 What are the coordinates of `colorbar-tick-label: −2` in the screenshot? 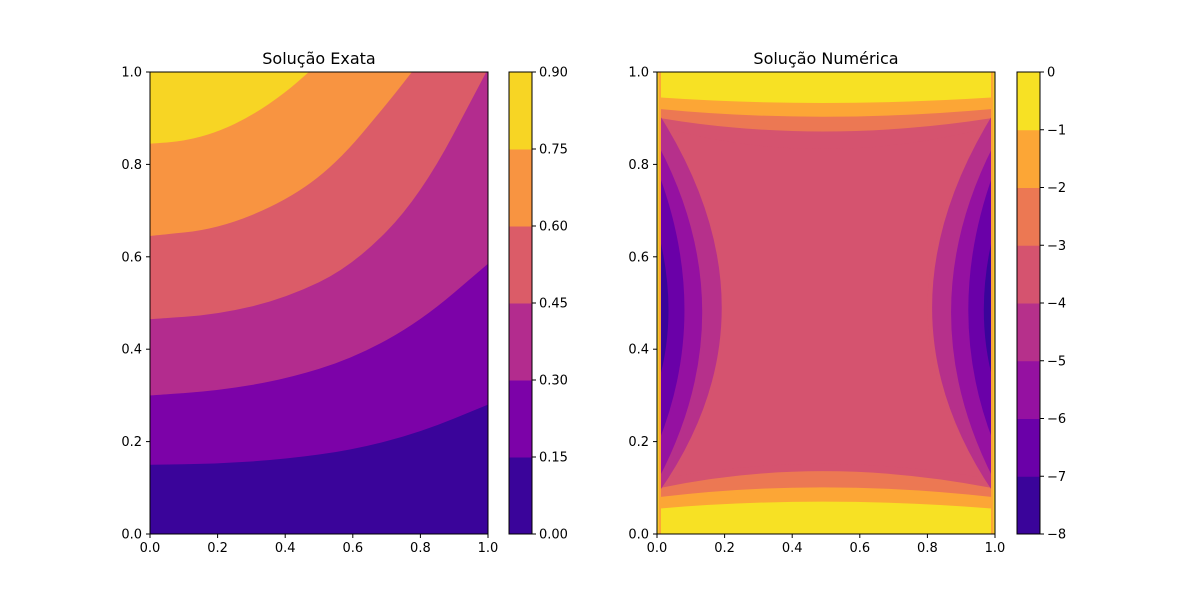 It's located at (1056, 188).